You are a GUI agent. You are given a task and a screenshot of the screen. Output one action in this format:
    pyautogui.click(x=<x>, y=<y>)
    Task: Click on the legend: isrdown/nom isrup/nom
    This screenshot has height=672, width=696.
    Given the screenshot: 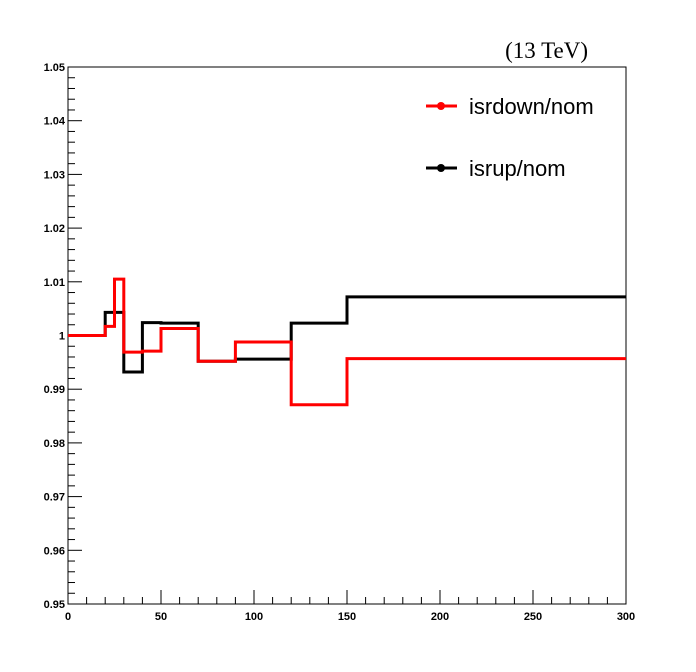 What is the action you would take?
    pyautogui.click(x=510, y=137)
    